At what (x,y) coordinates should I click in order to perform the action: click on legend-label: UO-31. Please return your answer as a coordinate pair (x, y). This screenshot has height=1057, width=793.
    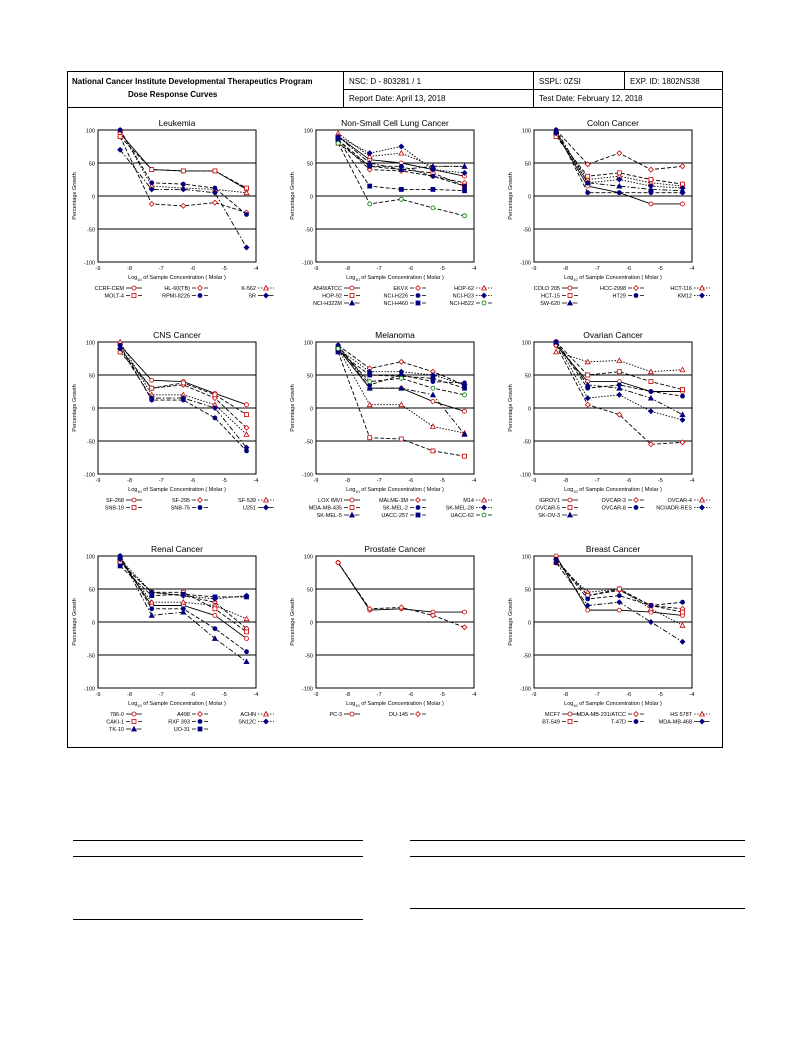
    Looking at the image, I should click on (182, 730).